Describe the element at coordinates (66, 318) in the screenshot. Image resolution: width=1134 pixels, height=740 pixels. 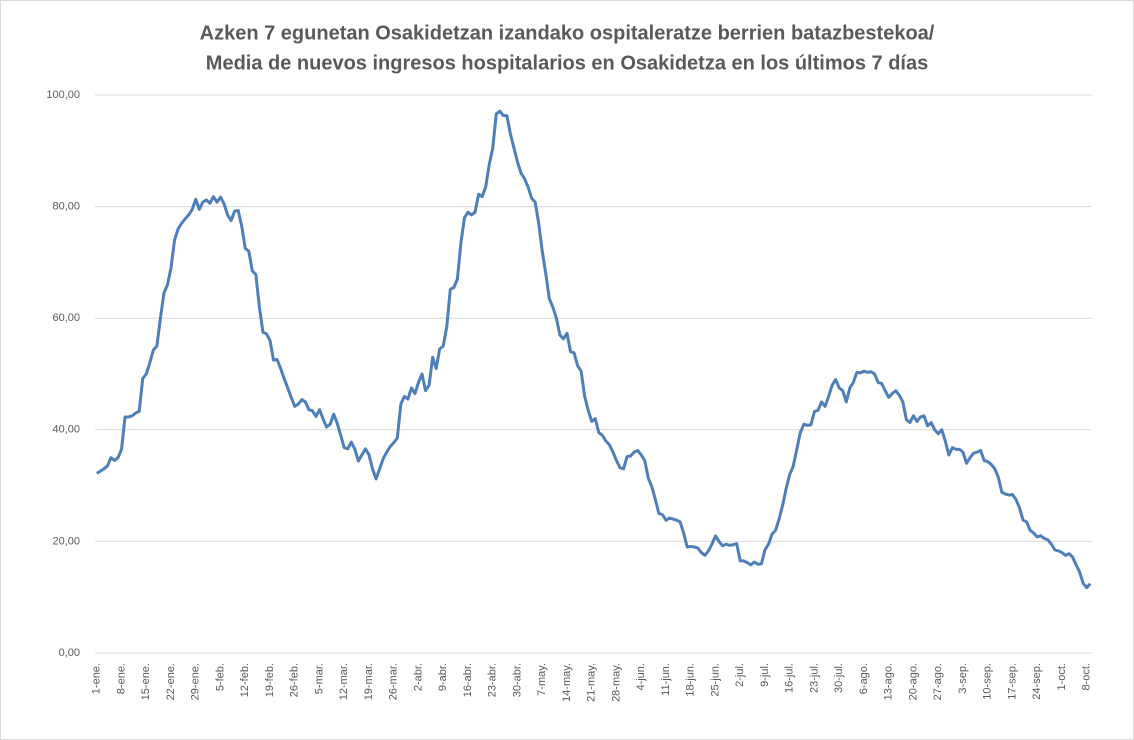
I see `y-tick-label: 60,00` at that location.